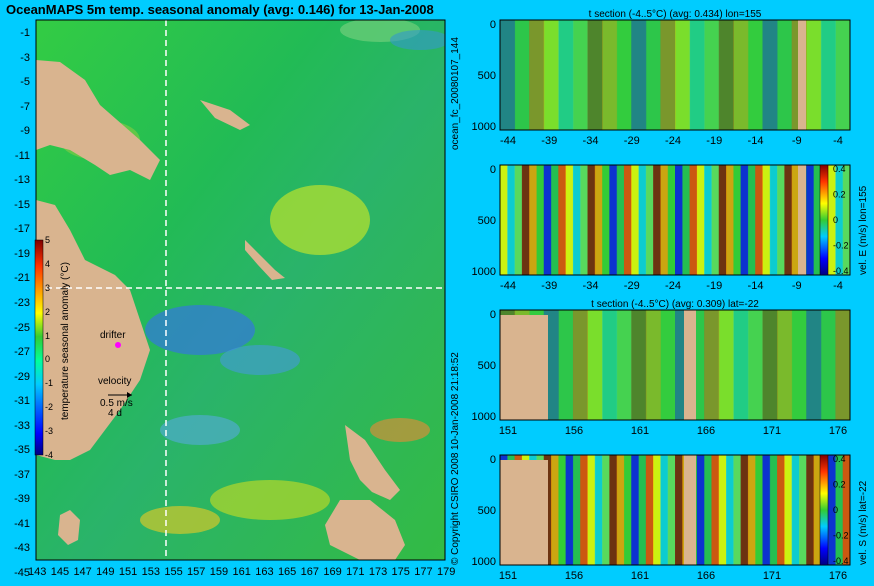 The image size is (874, 586). I want to click on section-x-tick: -14, so click(756, 141).